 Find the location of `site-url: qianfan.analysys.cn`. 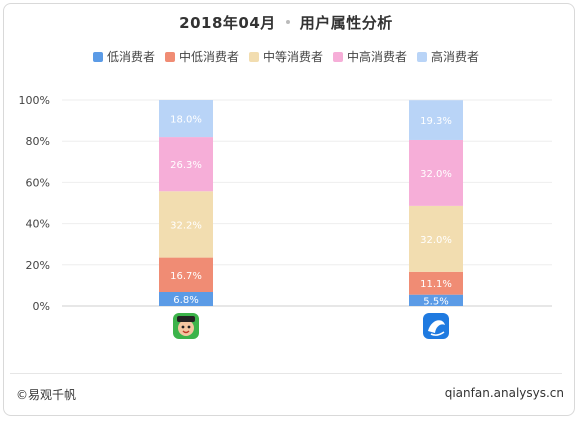

site-url: qianfan.analysys.cn is located at coordinates (504, 393).